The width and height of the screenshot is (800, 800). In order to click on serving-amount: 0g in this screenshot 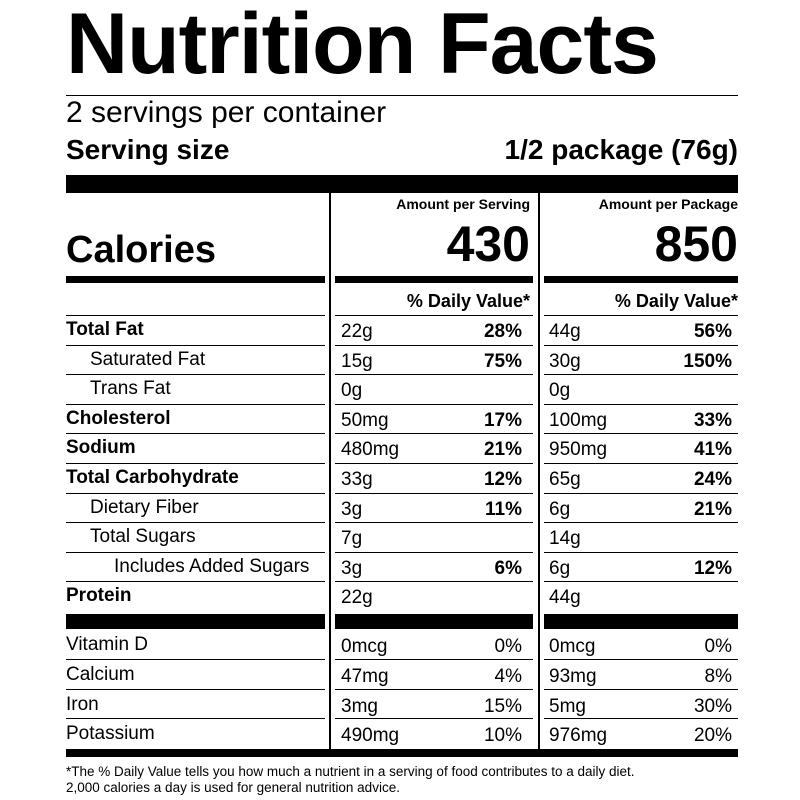, I will do `click(352, 391)`.